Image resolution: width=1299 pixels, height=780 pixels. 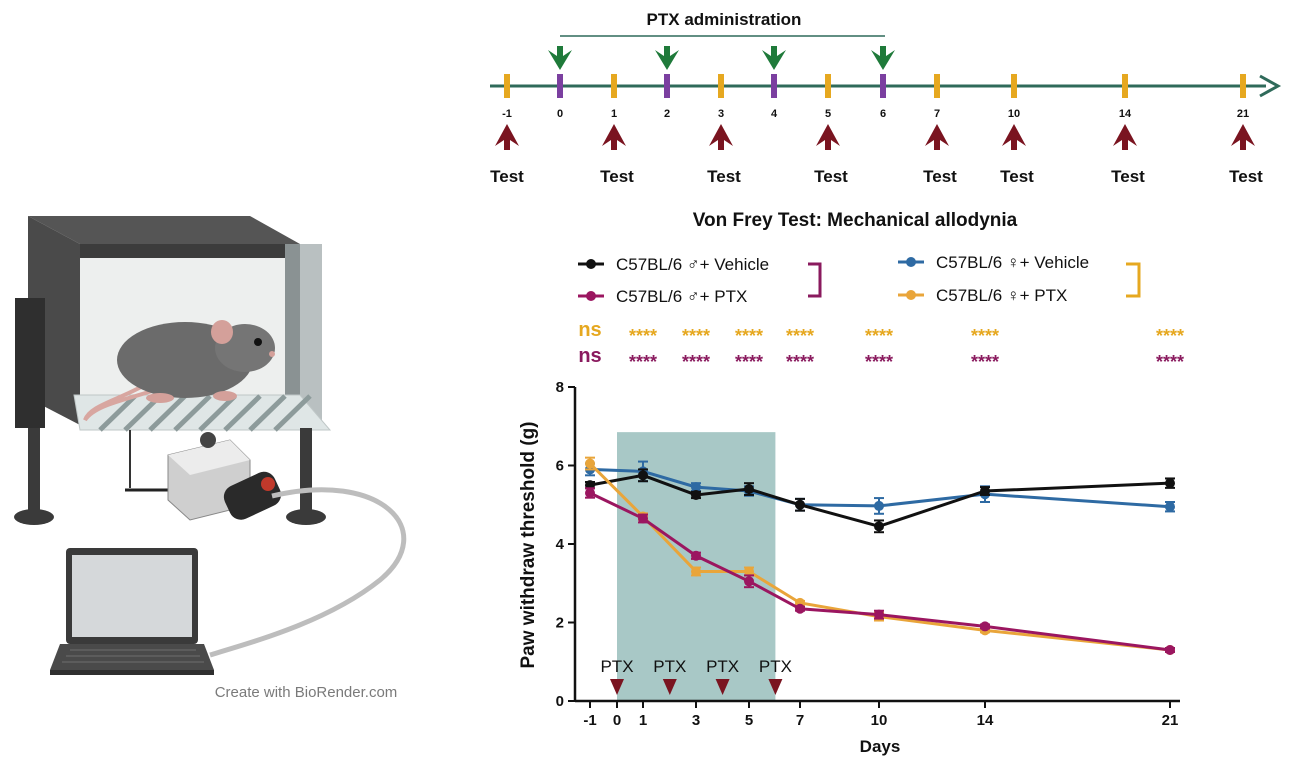 I want to click on legend-item-2: C57BL/6 ♀+ Vehicle, so click(x=993, y=262).